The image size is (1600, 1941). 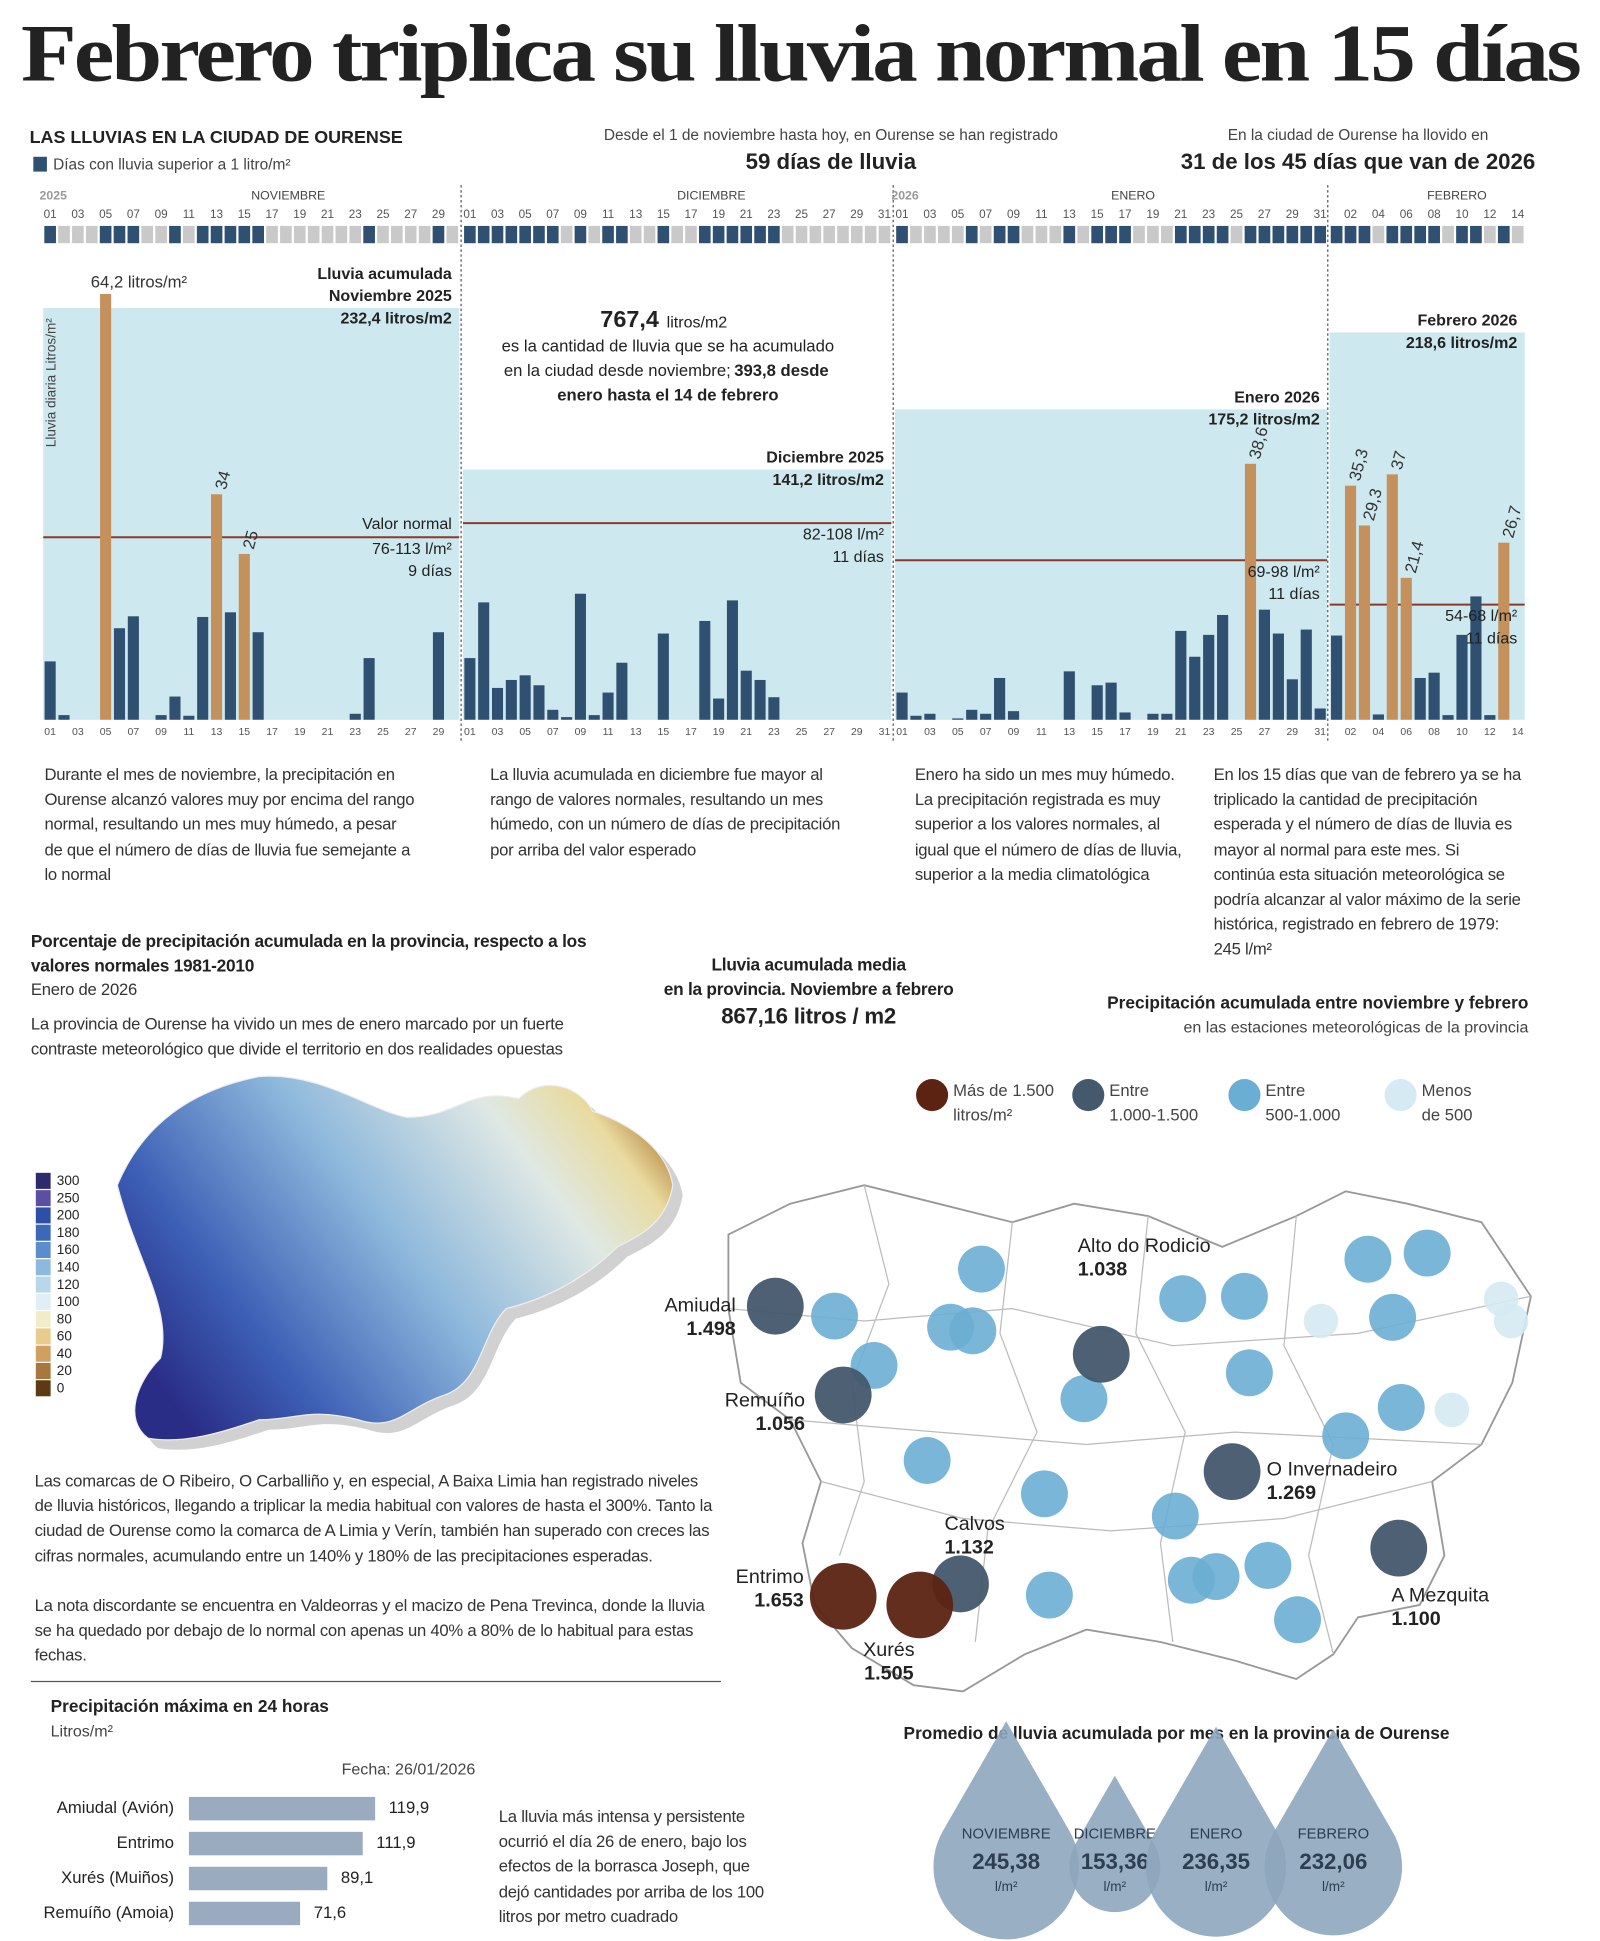 I want to click on value-label: 34, so click(x=222, y=480).